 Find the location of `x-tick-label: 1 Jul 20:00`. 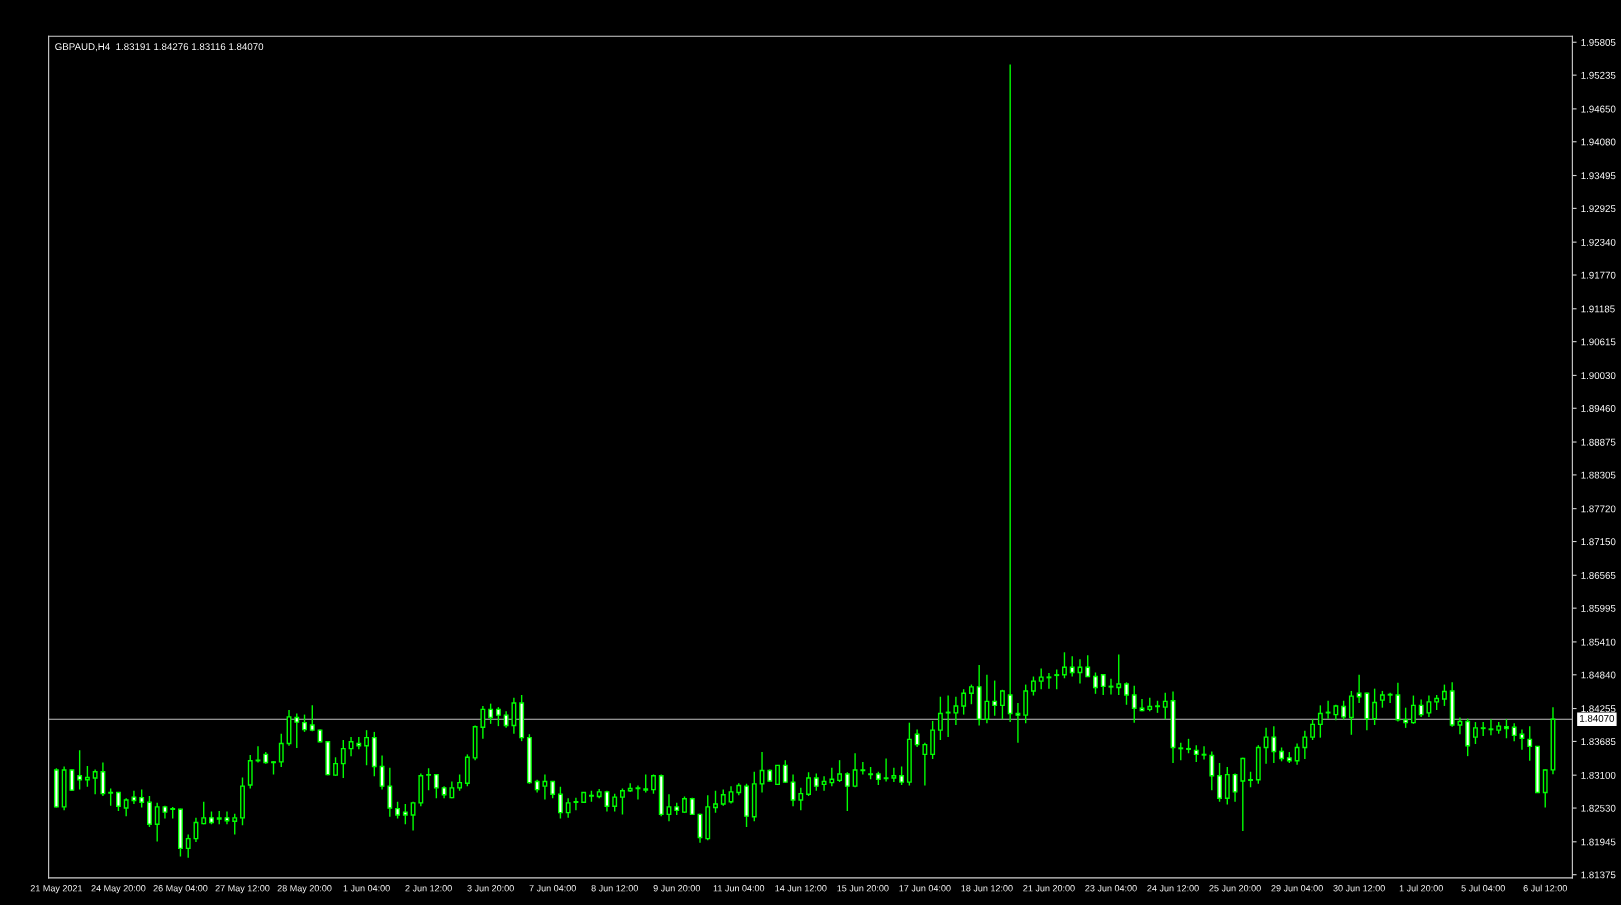

x-tick-label: 1 Jul 20:00 is located at coordinates (1421, 888).